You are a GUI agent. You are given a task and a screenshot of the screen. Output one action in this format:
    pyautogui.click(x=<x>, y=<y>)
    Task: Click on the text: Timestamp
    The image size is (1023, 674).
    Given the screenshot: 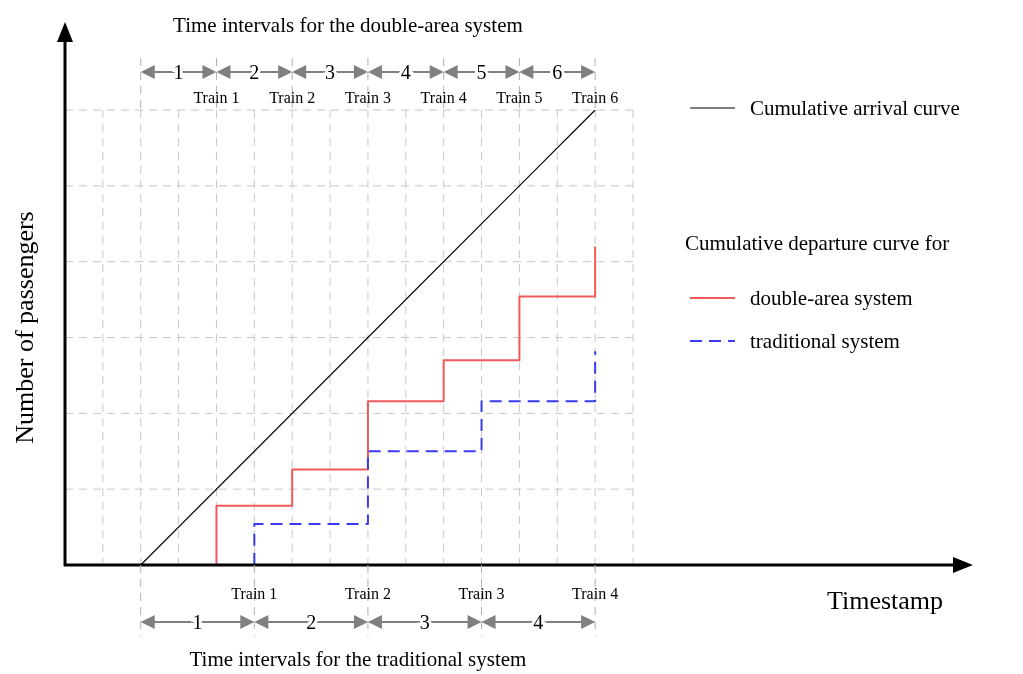 What is the action you would take?
    pyautogui.click(x=885, y=600)
    